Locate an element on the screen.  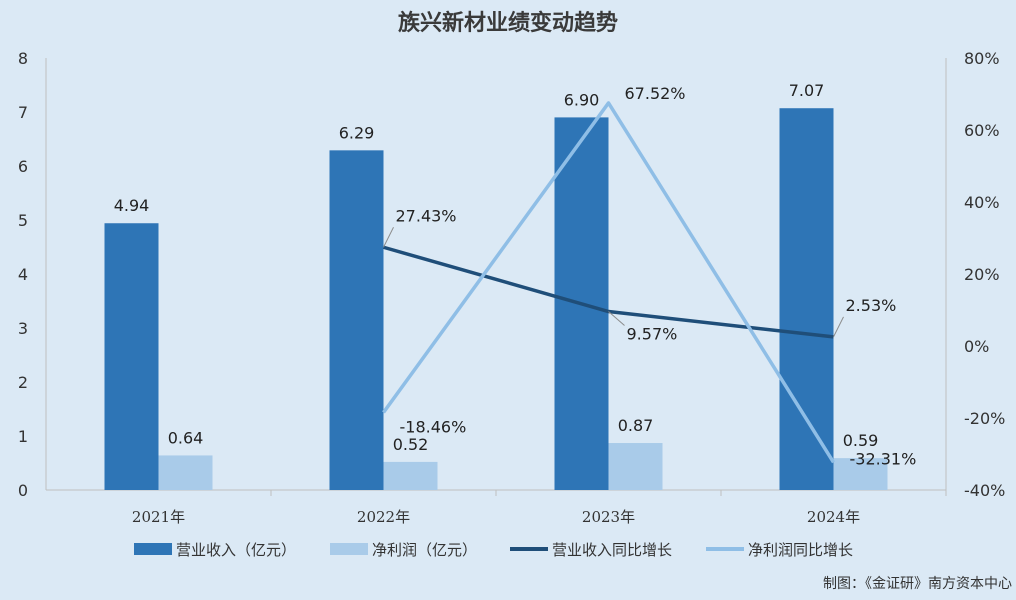
bar-data-label: 4.94 is located at coordinates (132, 205).